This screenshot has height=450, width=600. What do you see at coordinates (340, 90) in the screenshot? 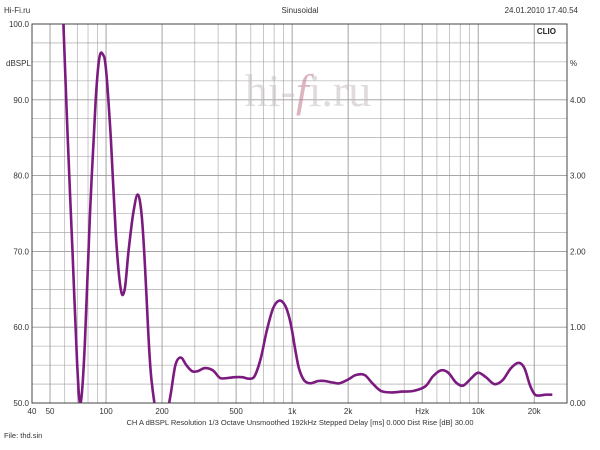
I see `watermark-suffix: i.ru` at bounding box center [340, 90].